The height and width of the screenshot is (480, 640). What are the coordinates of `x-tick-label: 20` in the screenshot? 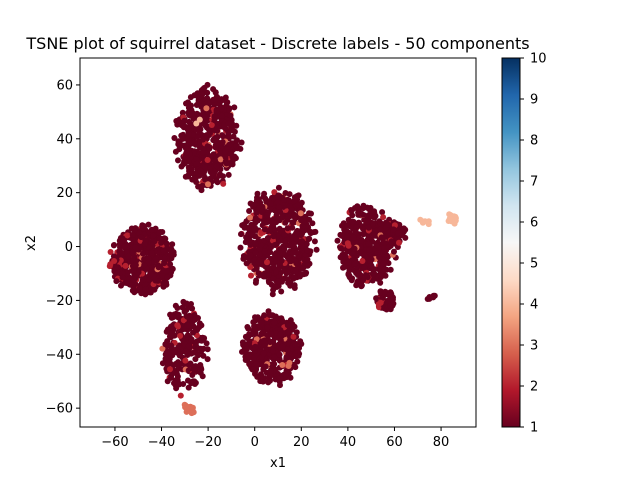 It's located at (301, 442).